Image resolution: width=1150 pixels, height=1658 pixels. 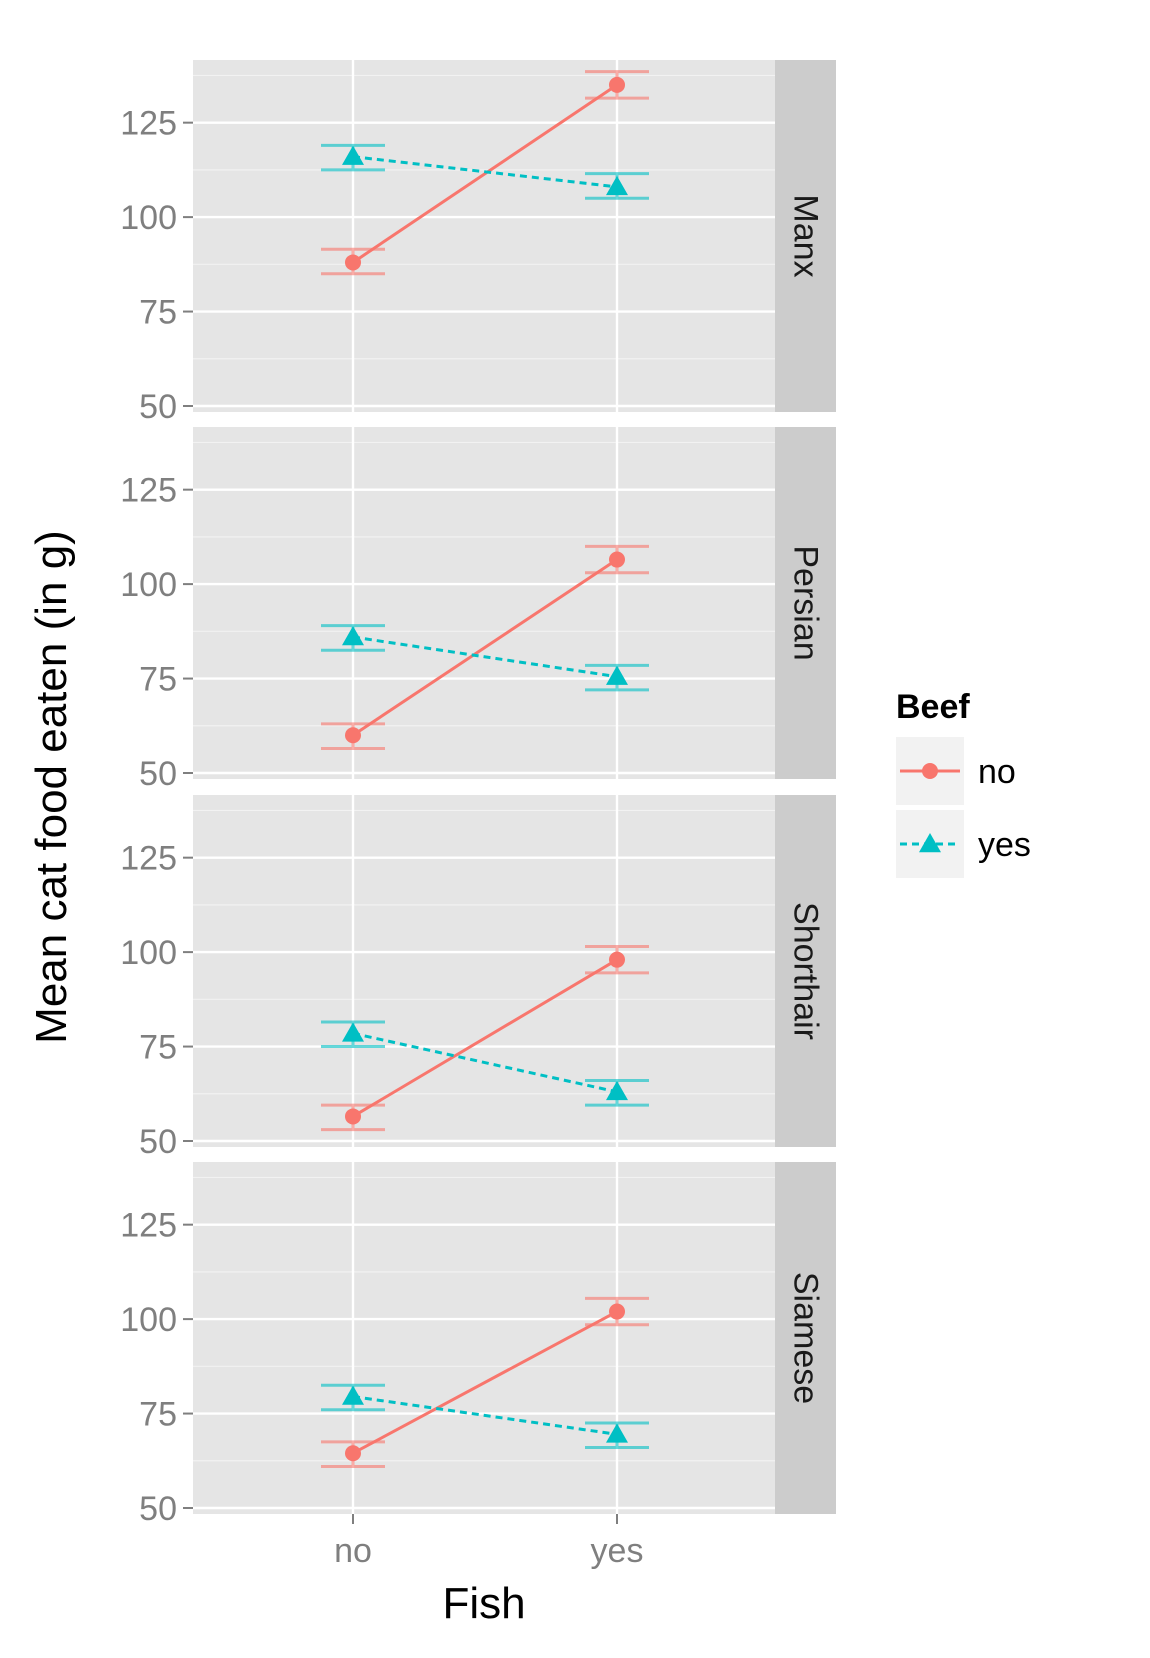 I want to click on legend: Beef no yes, so click(x=963, y=783).